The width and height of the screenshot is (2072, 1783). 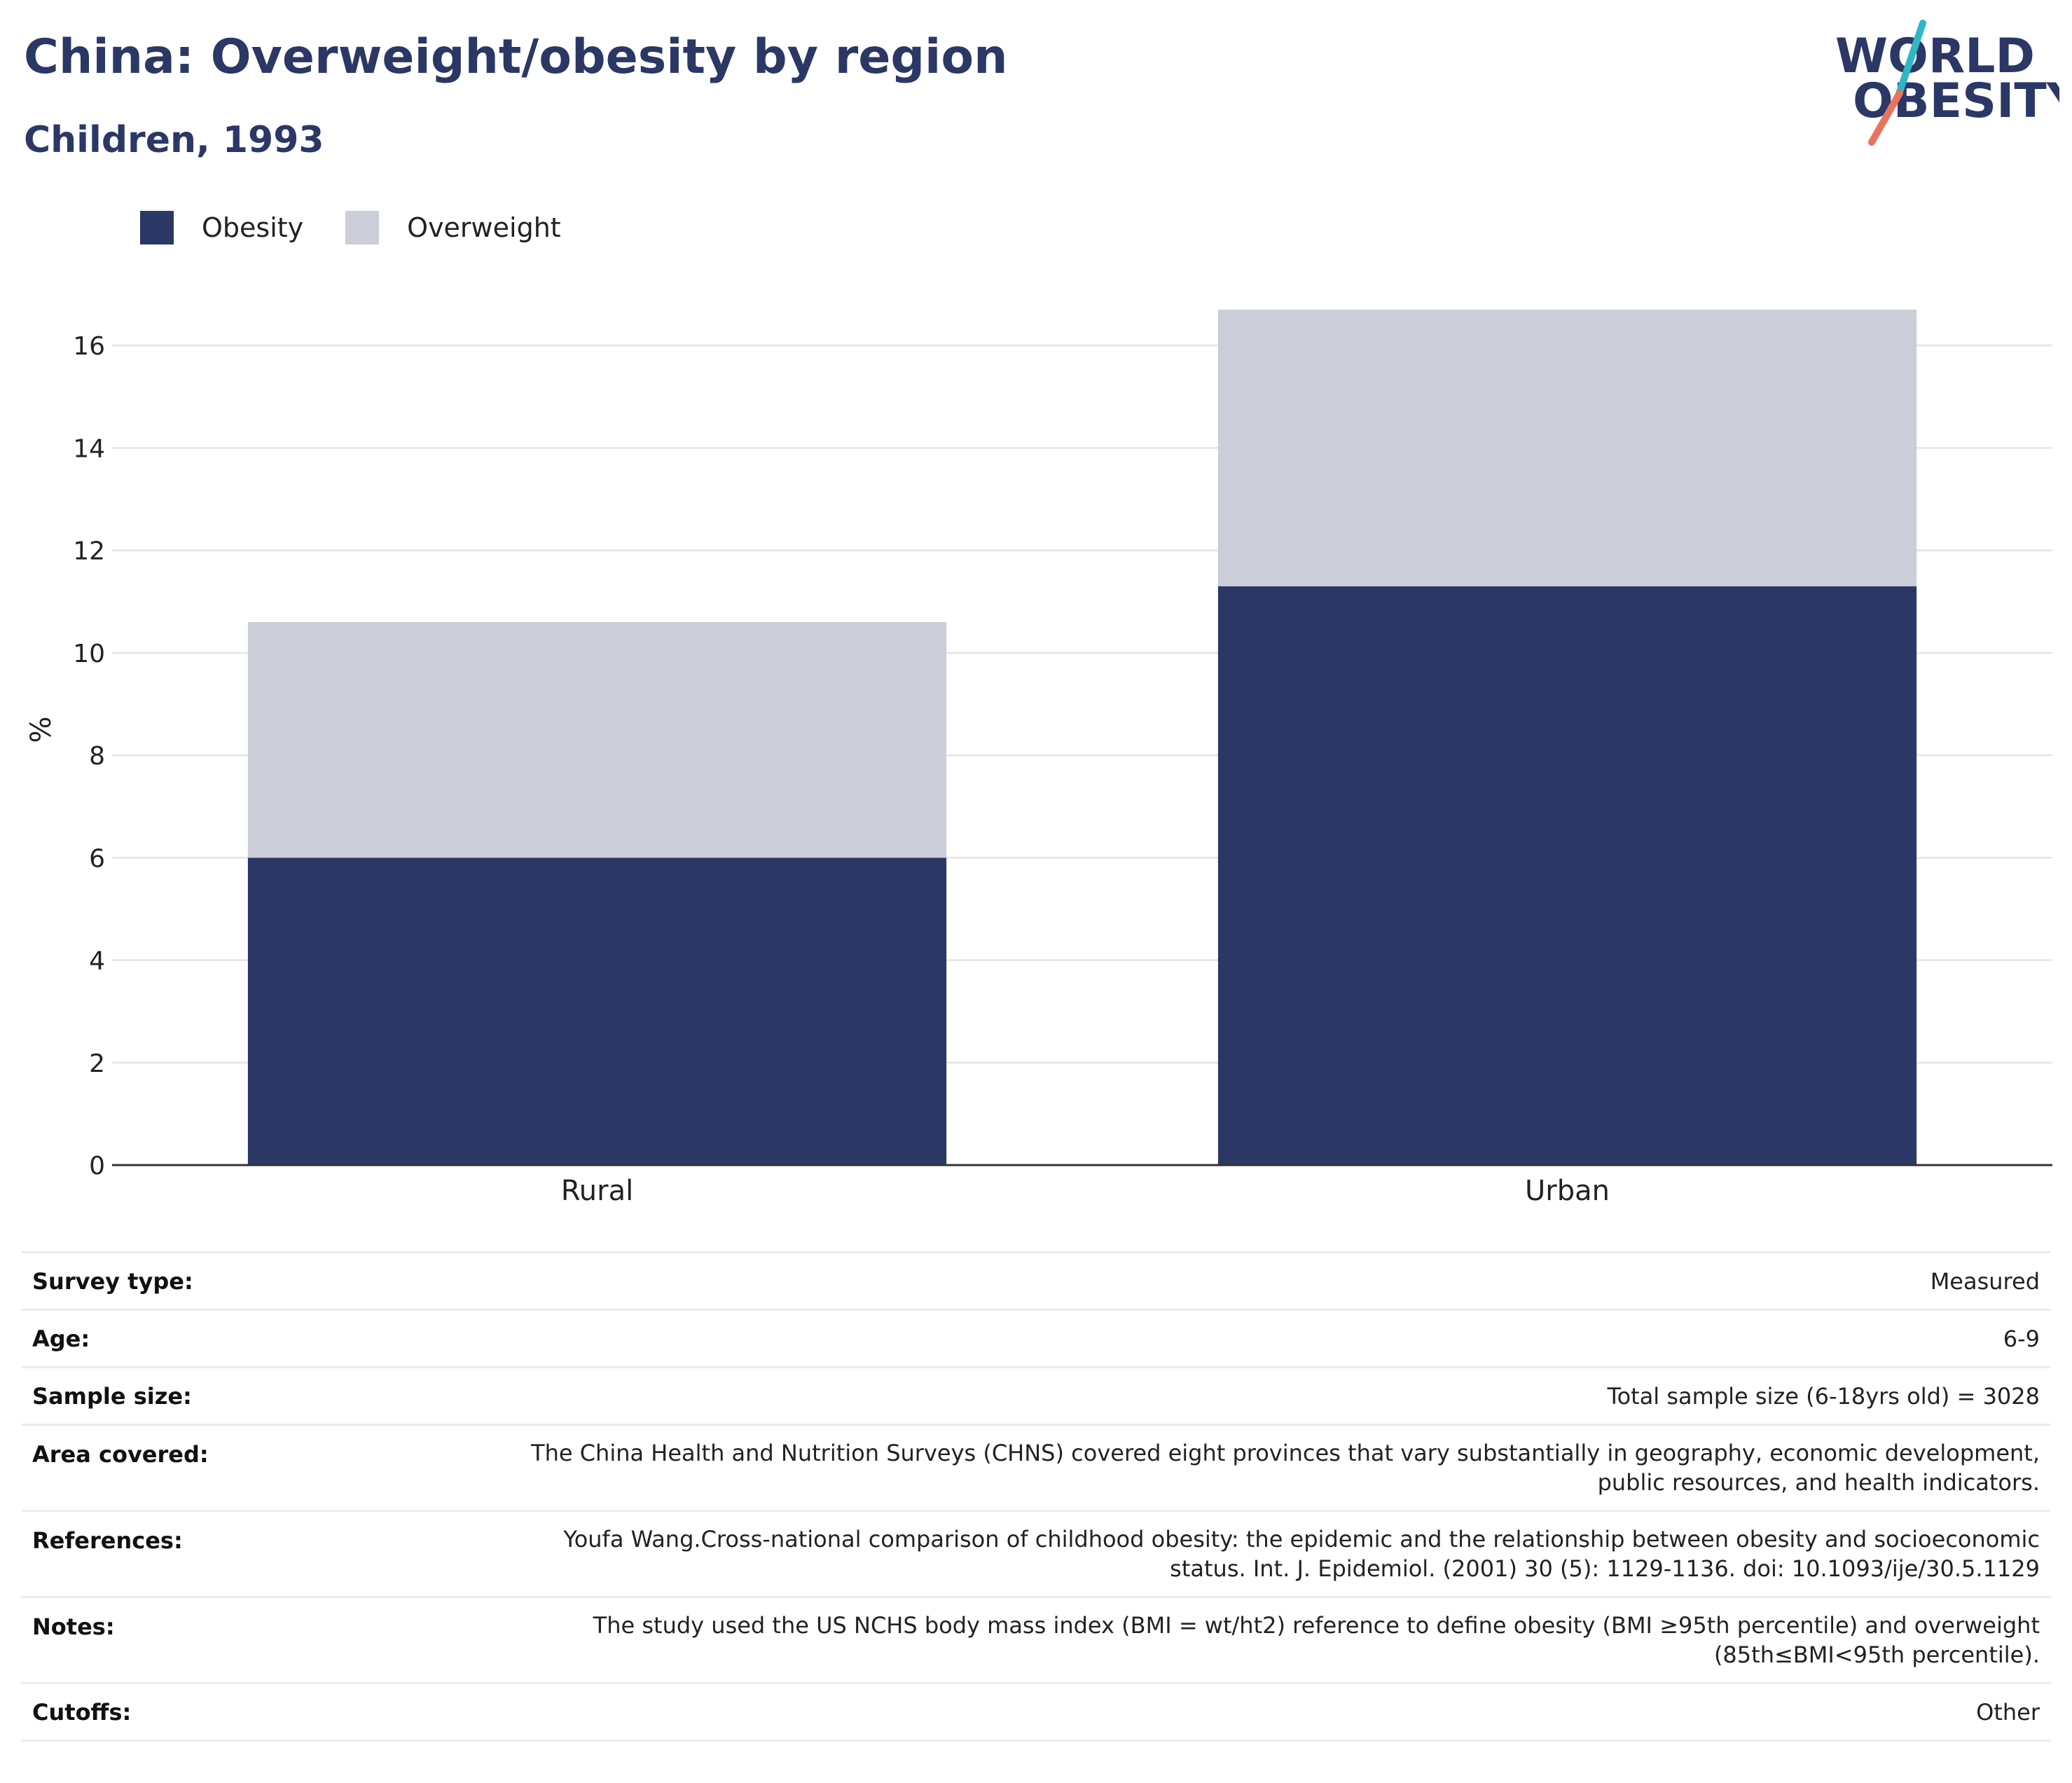 What do you see at coordinates (229, 1395) in the screenshot?
I see `meta-key: Sample size:` at bounding box center [229, 1395].